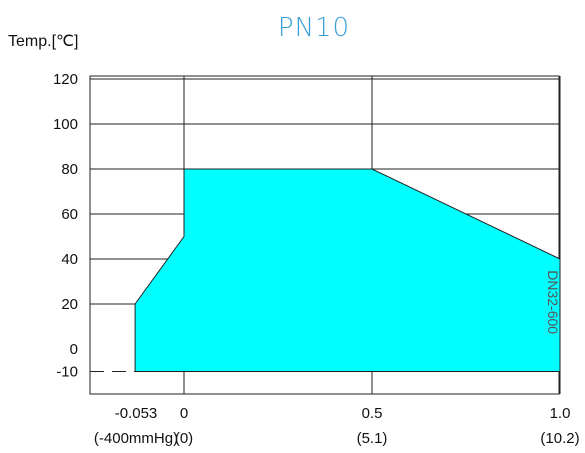  What do you see at coordinates (136, 438) in the screenshot?
I see `x-tick-sublabel: (-400mmHg)` at bounding box center [136, 438].